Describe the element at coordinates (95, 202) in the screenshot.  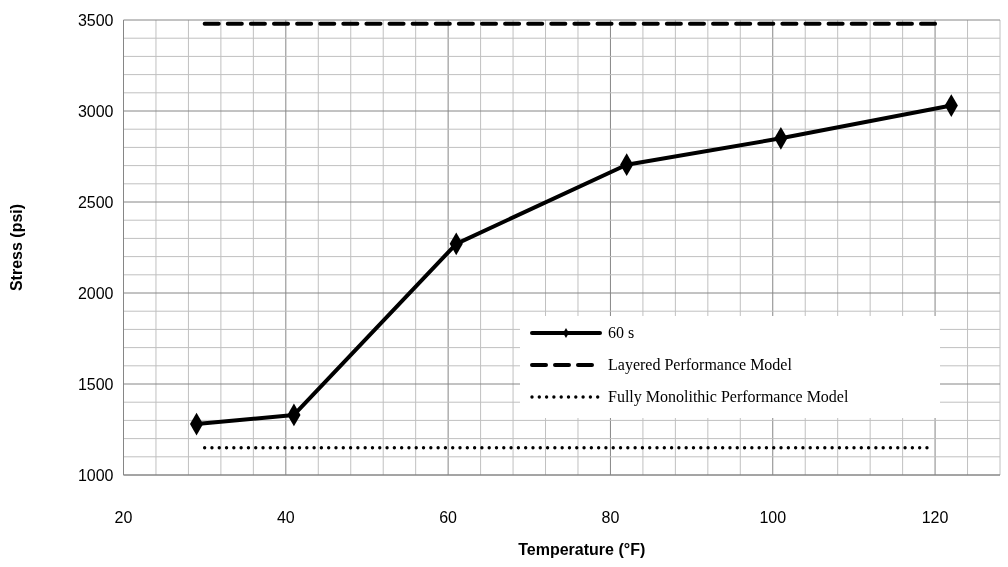
I see `y-tick-label: 2500` at that location.